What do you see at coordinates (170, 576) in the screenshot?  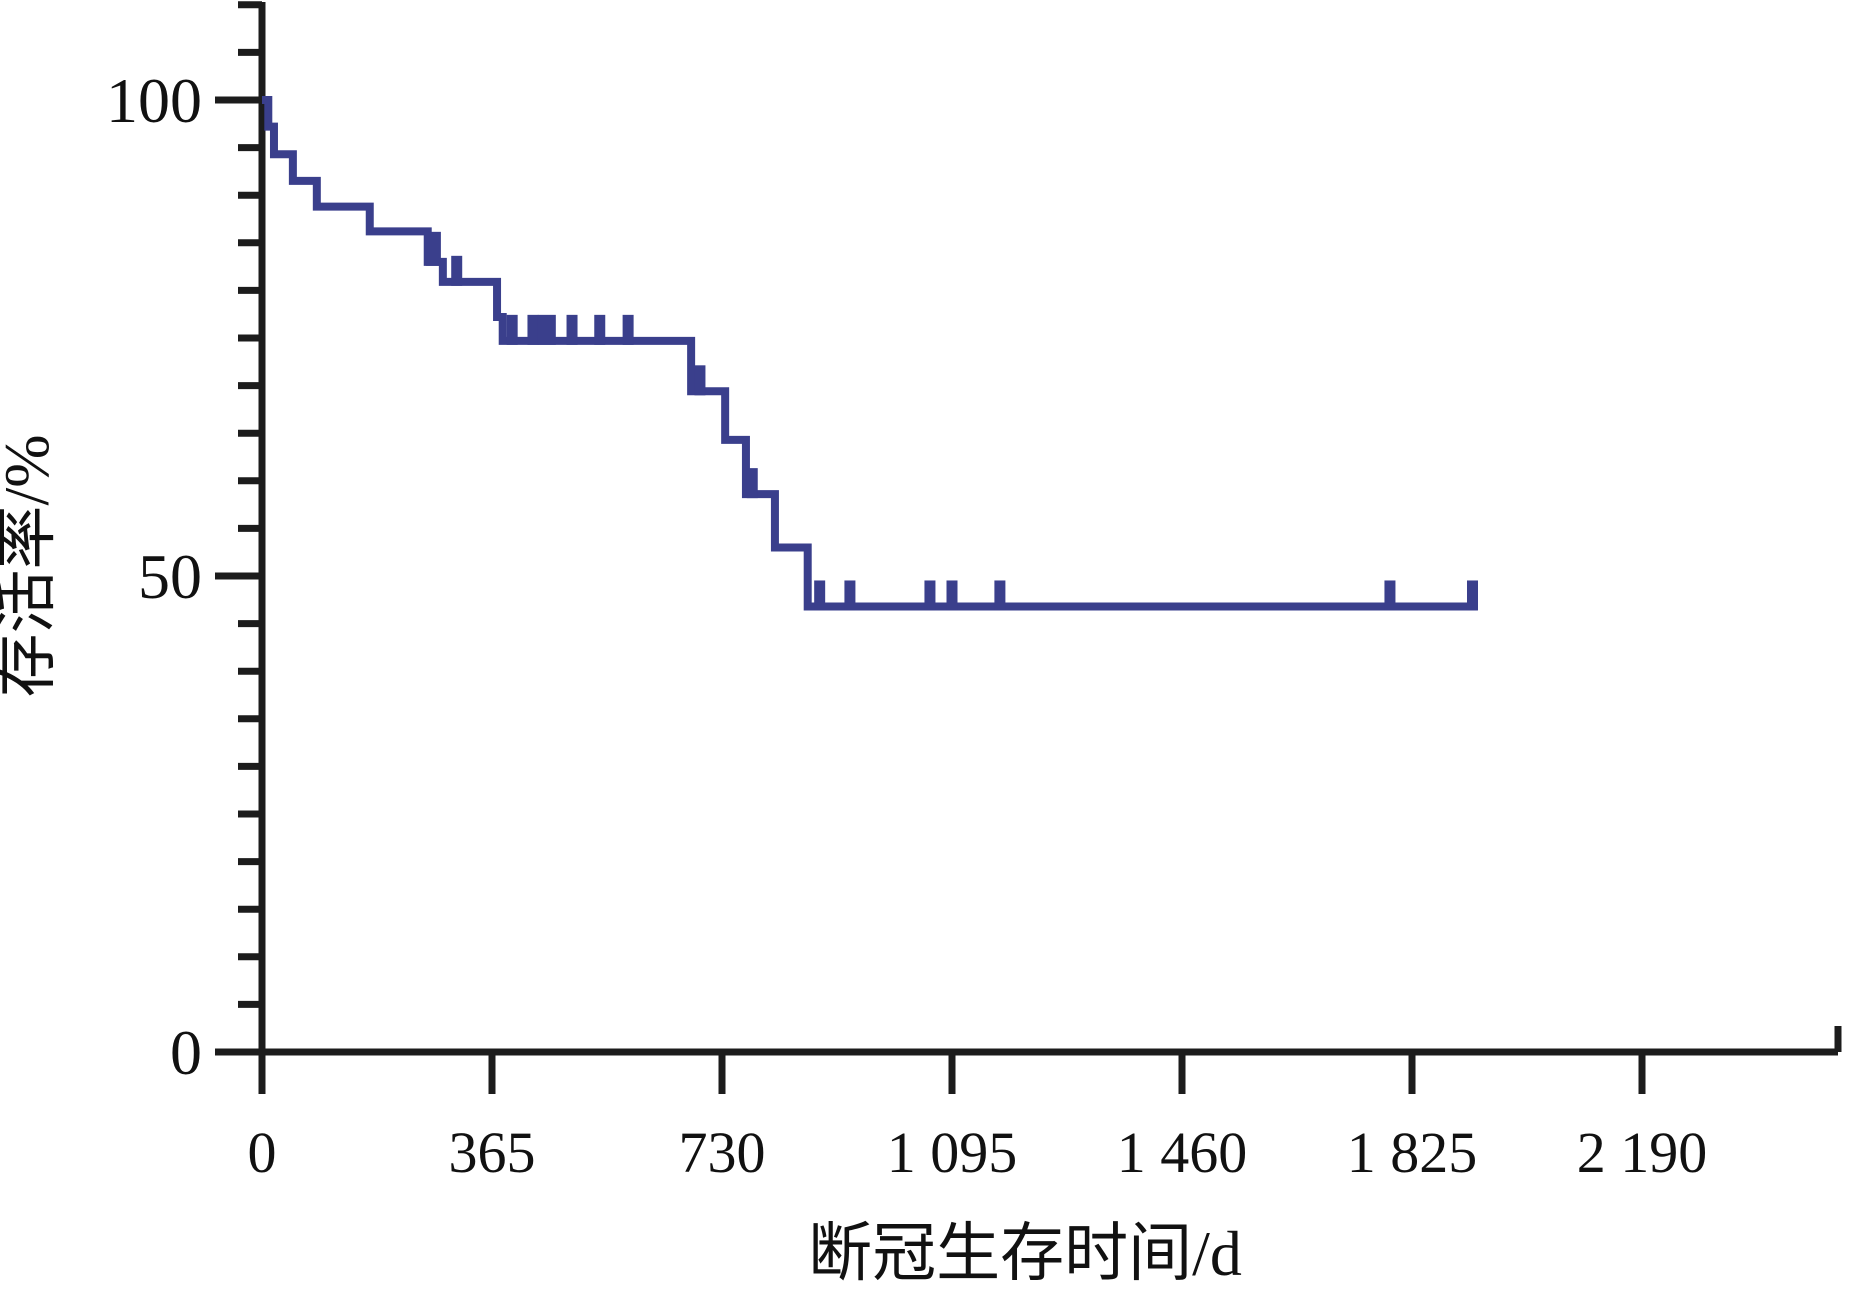 I see `y-tick-label: 50` at bounding box center [170, 576].